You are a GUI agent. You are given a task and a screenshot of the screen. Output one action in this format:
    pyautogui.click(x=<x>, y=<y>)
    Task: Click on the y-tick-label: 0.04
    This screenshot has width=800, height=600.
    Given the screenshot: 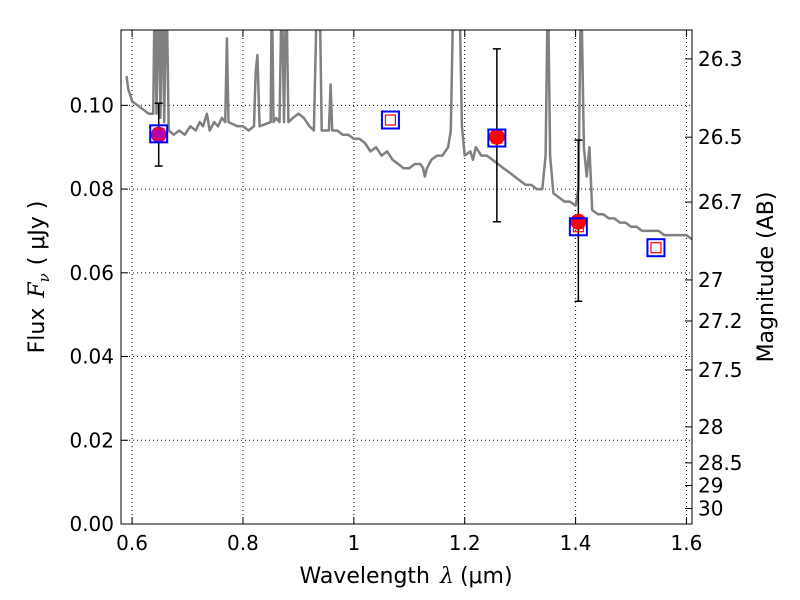 What is the action you would take?
    pyautogui.click(x=91, y=357)
    